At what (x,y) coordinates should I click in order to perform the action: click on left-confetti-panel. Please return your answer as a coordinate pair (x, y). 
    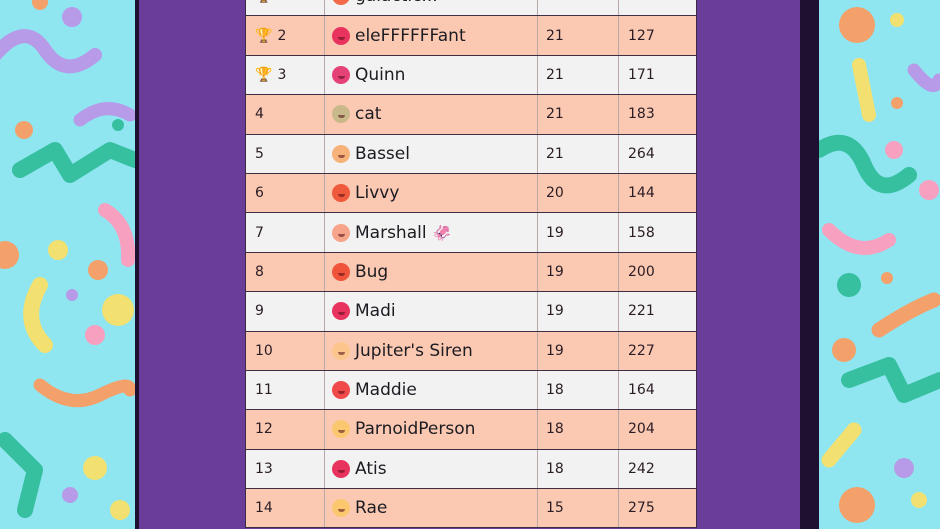
    Looking at the image, I should click on (68, 264).